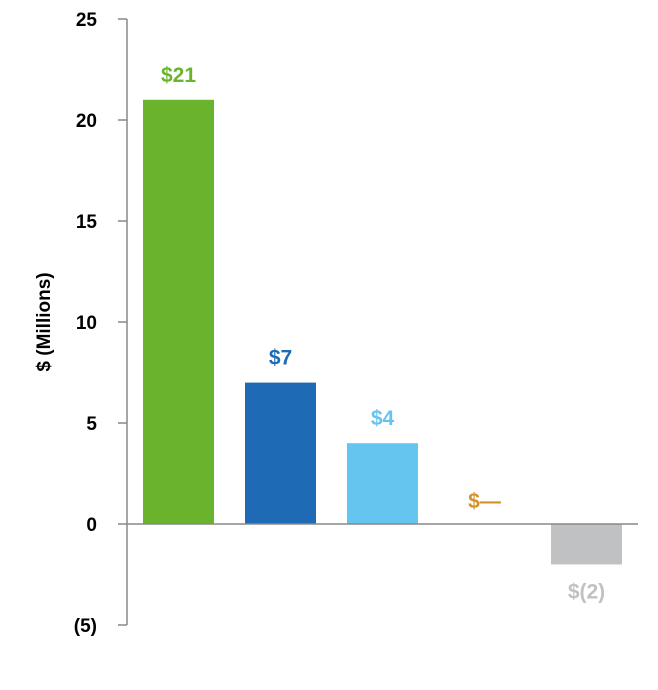 This screenshot has width=658, height=690. What do you see at coordinates (280, 358) in the screenshot?
I see `bar-data-label: $7` at bounding box center [280, 358].